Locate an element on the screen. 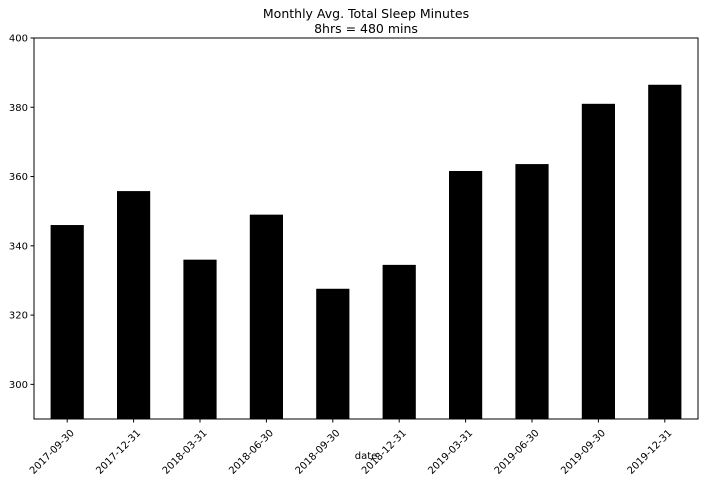 Image resolution: width=713 pixels, height=495 pixels. y-tick-label: 340 is located at coordinates (18, 246).